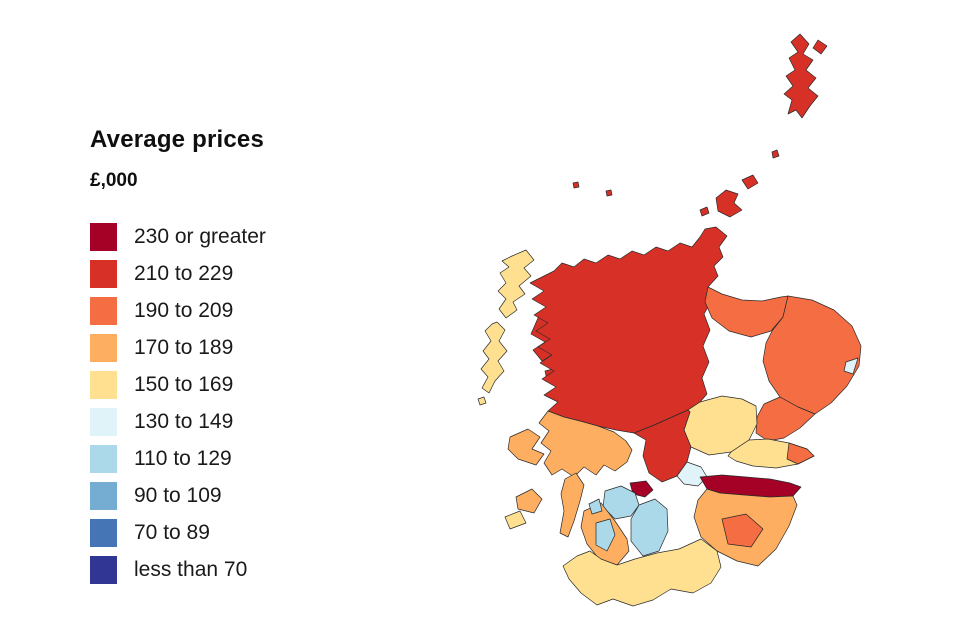 This screenshot has width=960, height=640. What do you see at coordinates (649, 527) in the screenshot?
I see `region-lanarkshire` at bounding box center [649, 527].